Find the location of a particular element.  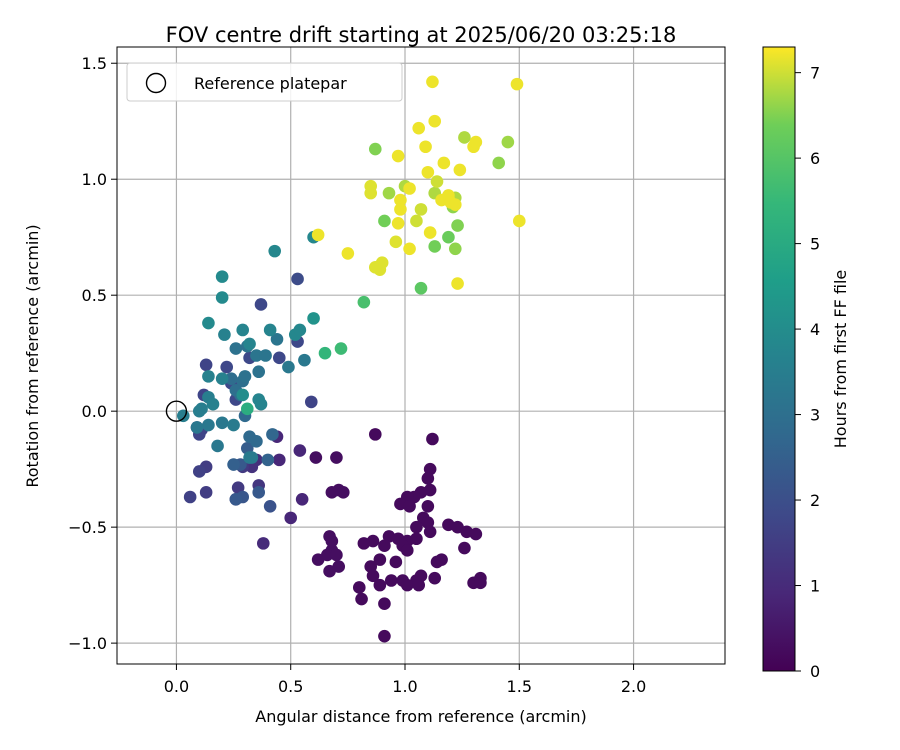

y-axis-ticks: −1.0 −0.5 0.0 0.5 1.0 1.5 is located at coordinates (92, 353).